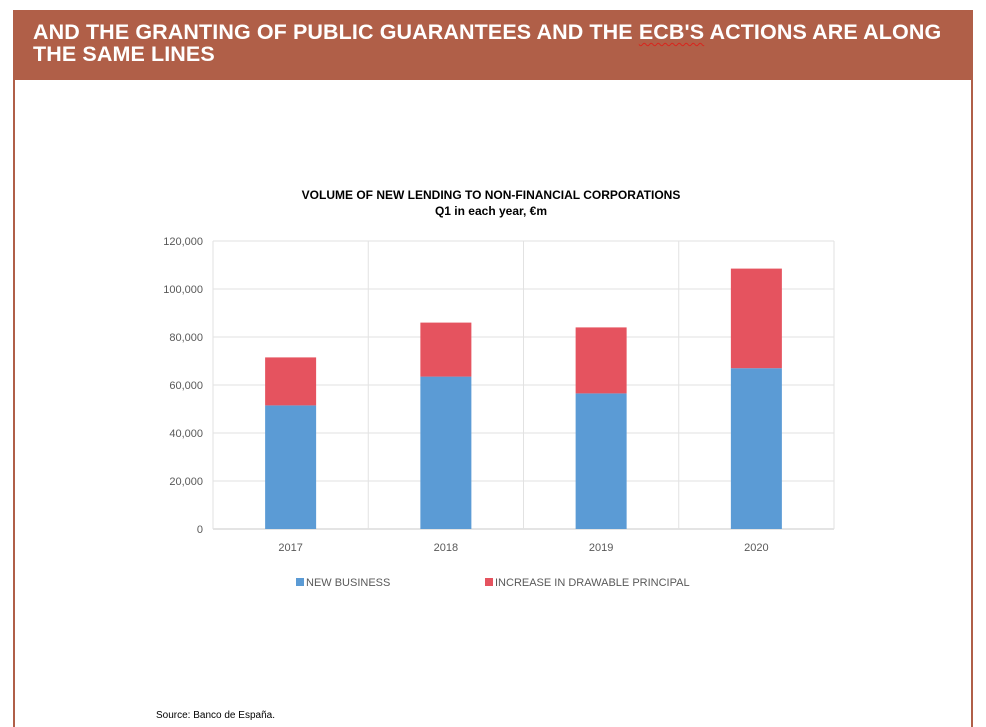 This screenshot has width=986, height=727. What do you see at coordinates (183, 242) in the screenshot?
I see `y-tick-label: 120,000` at bounding box center [183, 242].